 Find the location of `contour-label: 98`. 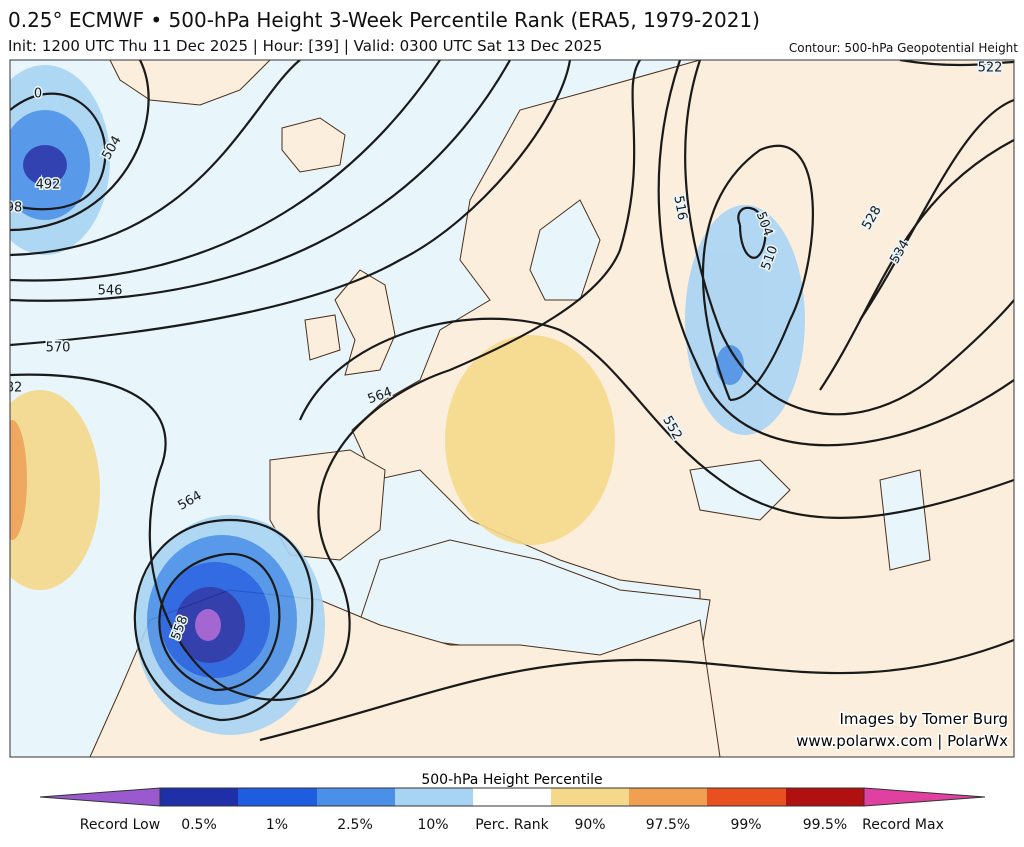

contour-label: 98 is located at coordinates (14, 208).